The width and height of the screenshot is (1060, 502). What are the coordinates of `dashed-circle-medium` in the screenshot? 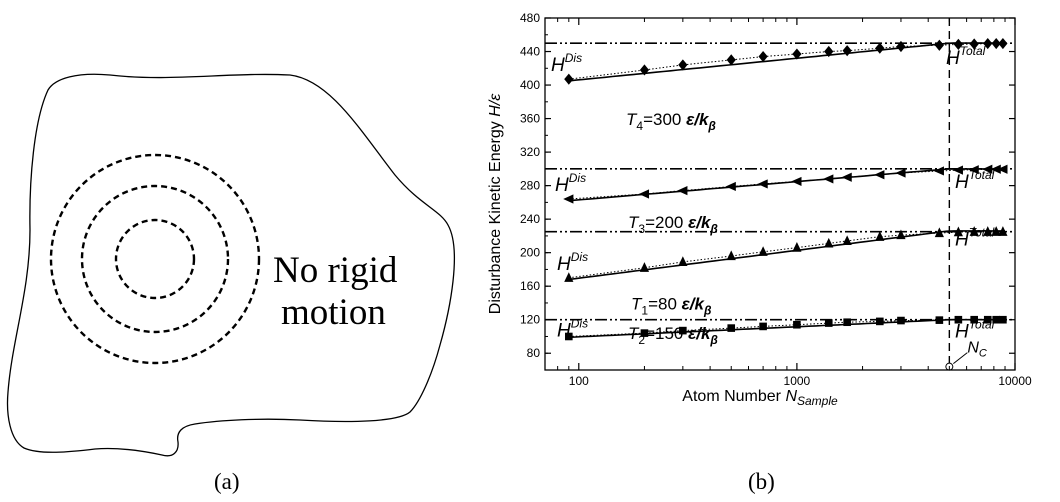 It's located at (155, 259).